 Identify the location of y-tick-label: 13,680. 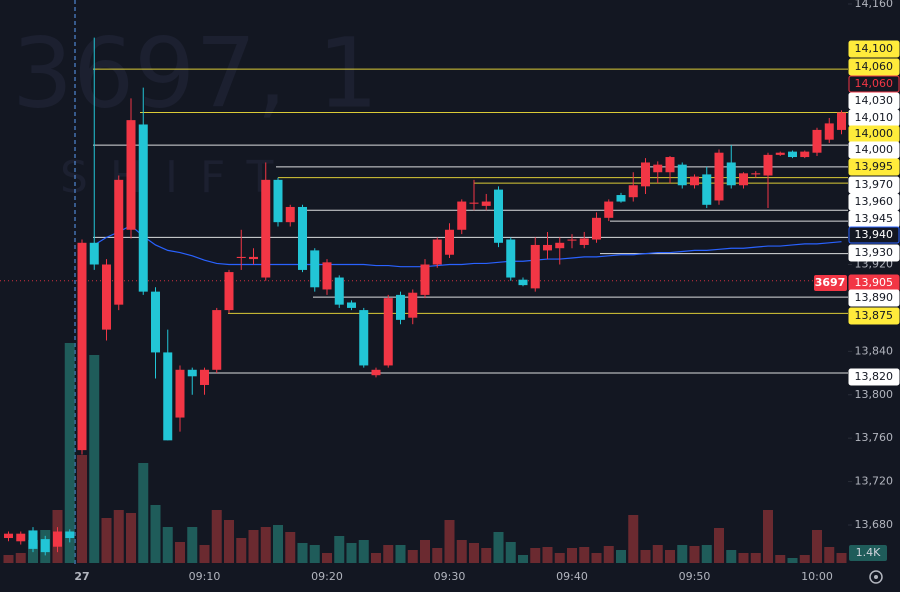
(874, 524).